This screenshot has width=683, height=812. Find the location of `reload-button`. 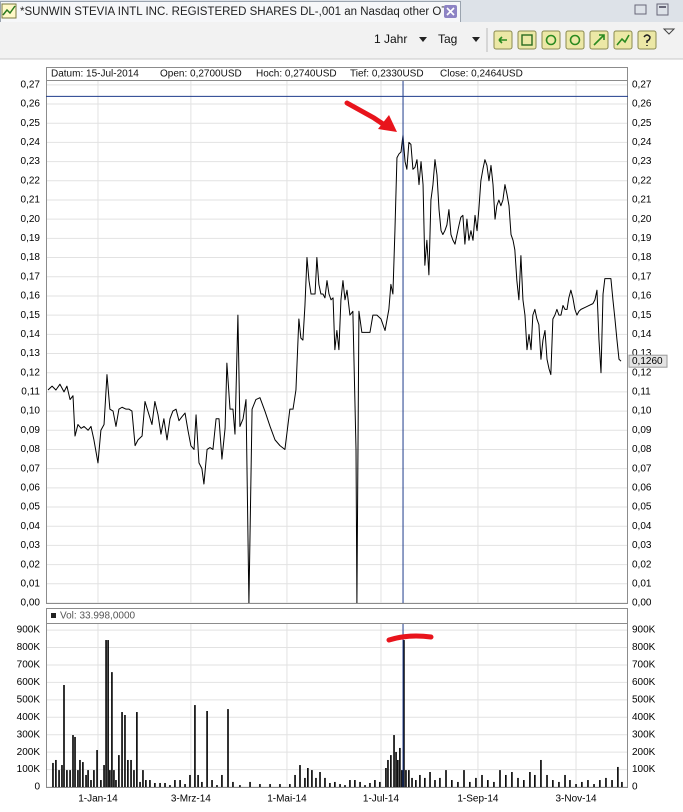

reload-button is located at coordinates (575, 40).